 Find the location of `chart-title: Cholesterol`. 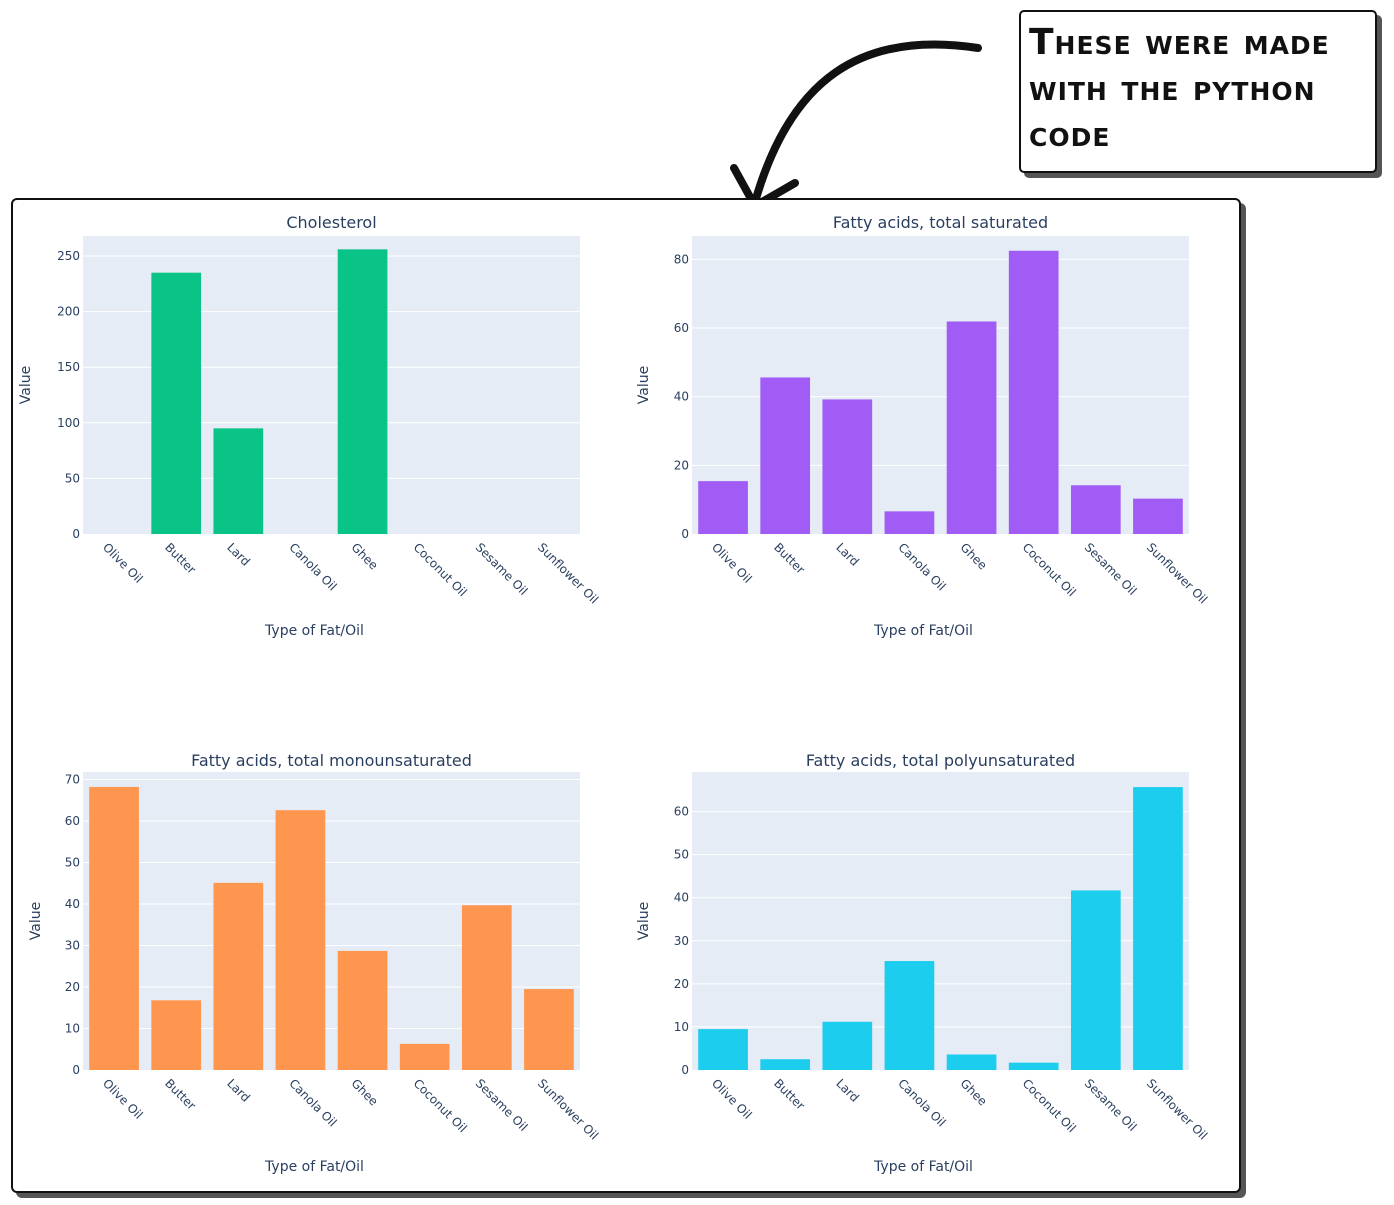

chart-title: Cholesterol is located at coordinates (331, 222).